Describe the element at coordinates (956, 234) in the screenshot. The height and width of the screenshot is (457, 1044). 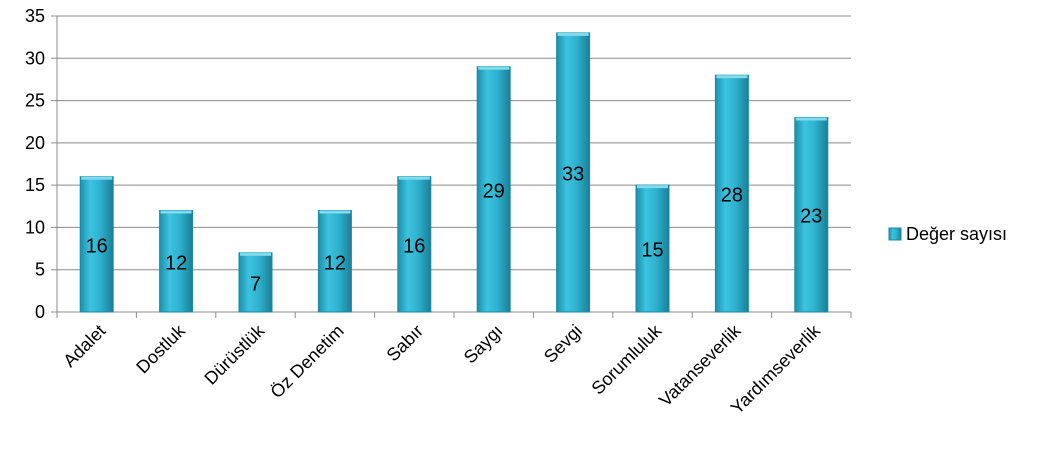
I see `legend-label: Değer sayısı` at that location.